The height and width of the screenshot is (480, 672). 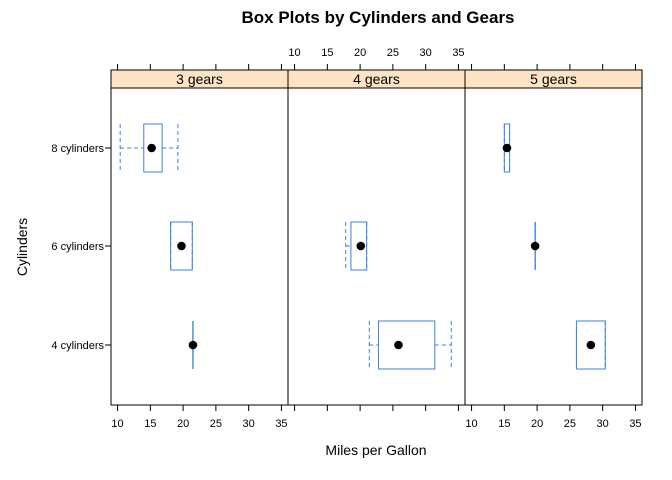 I want to click on x-axis-label: Miles per Gallon, so click(x=375, y=450).